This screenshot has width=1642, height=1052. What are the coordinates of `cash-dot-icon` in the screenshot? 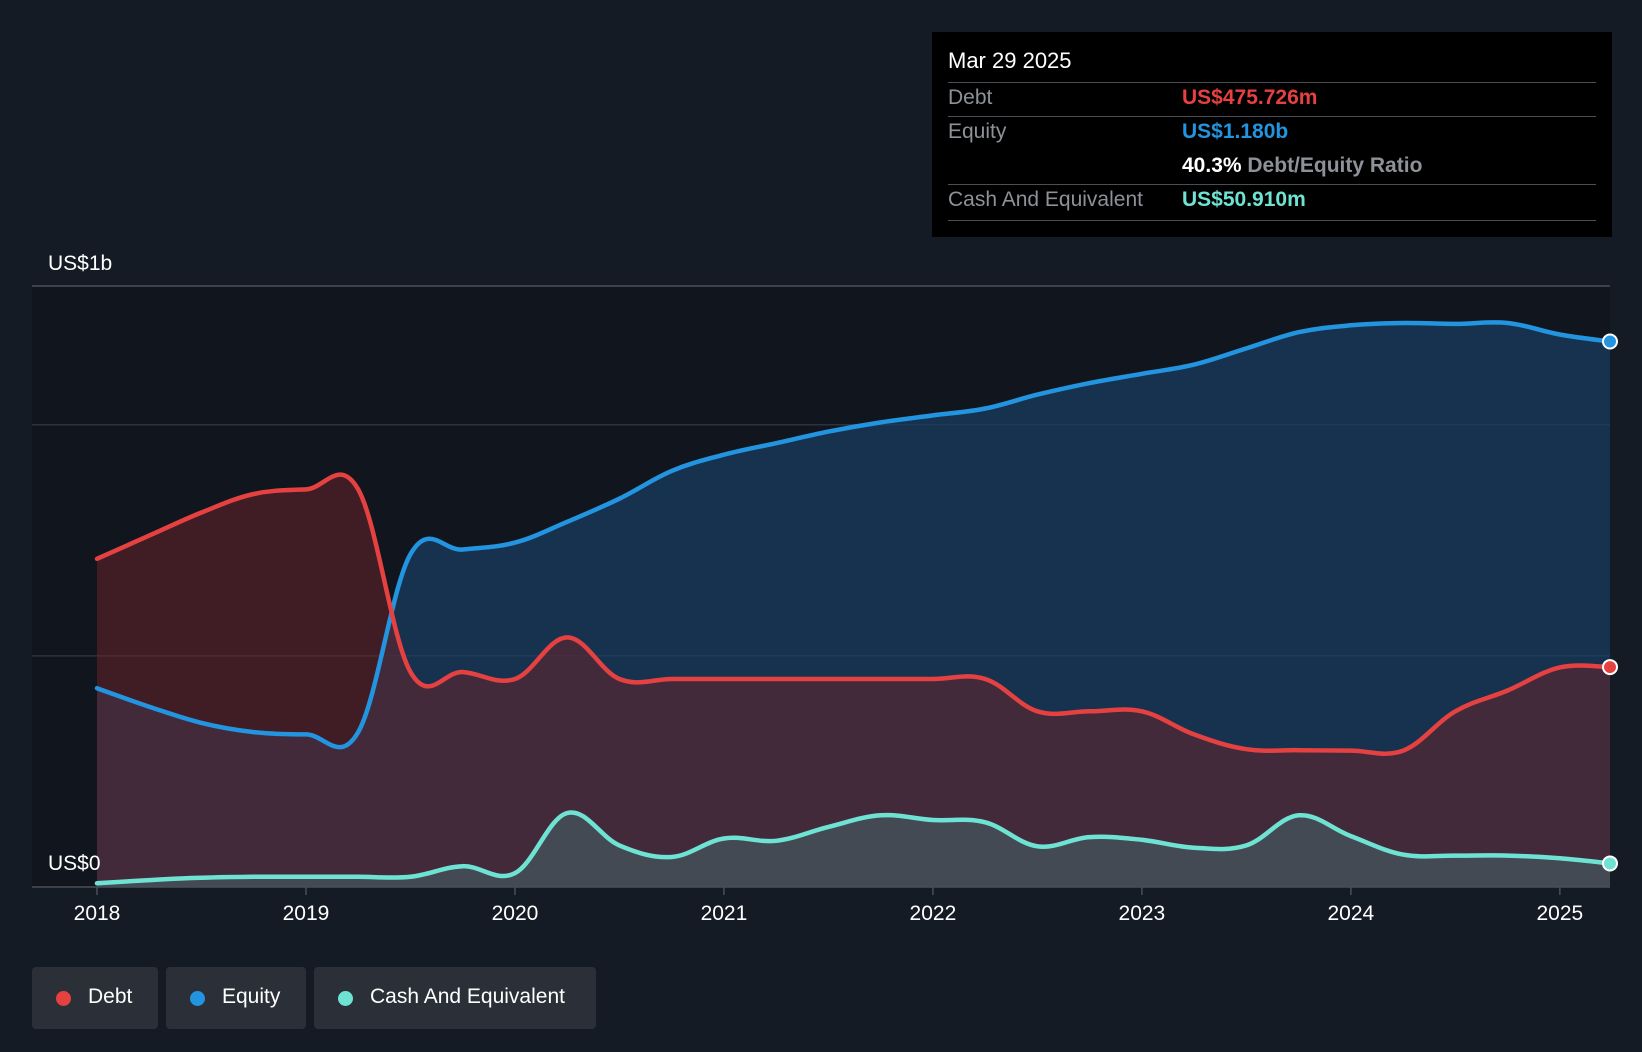 It's located at (345, 998).